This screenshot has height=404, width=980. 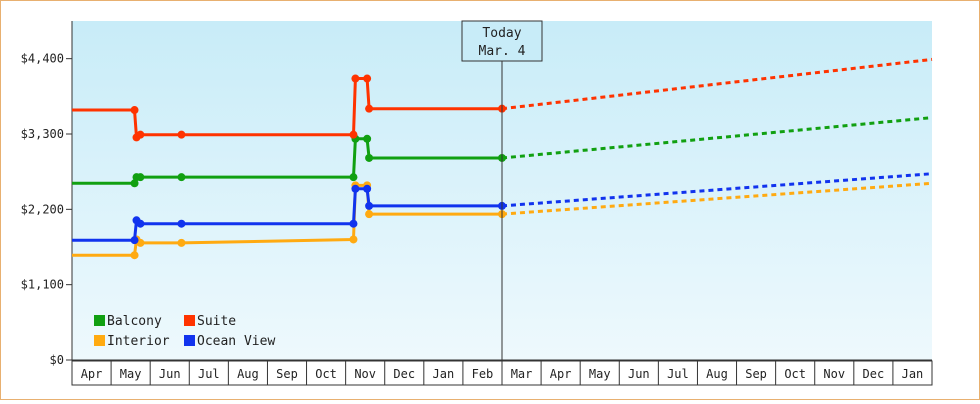 I want to click on legend-item-interior: Interior, so click(x=132, y=341).